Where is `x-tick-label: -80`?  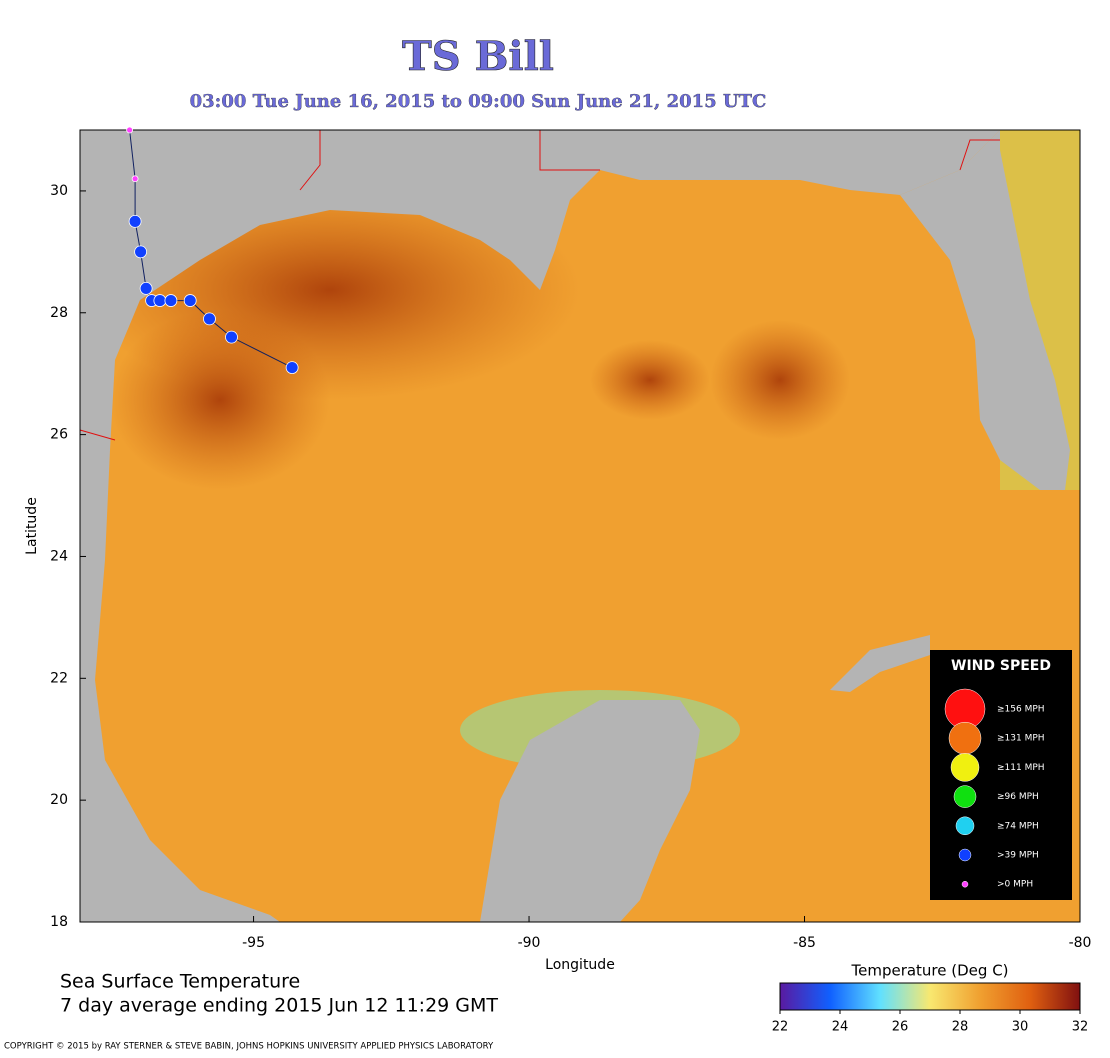 x-tick-label: -80 is located at coordinates (1080, 943).